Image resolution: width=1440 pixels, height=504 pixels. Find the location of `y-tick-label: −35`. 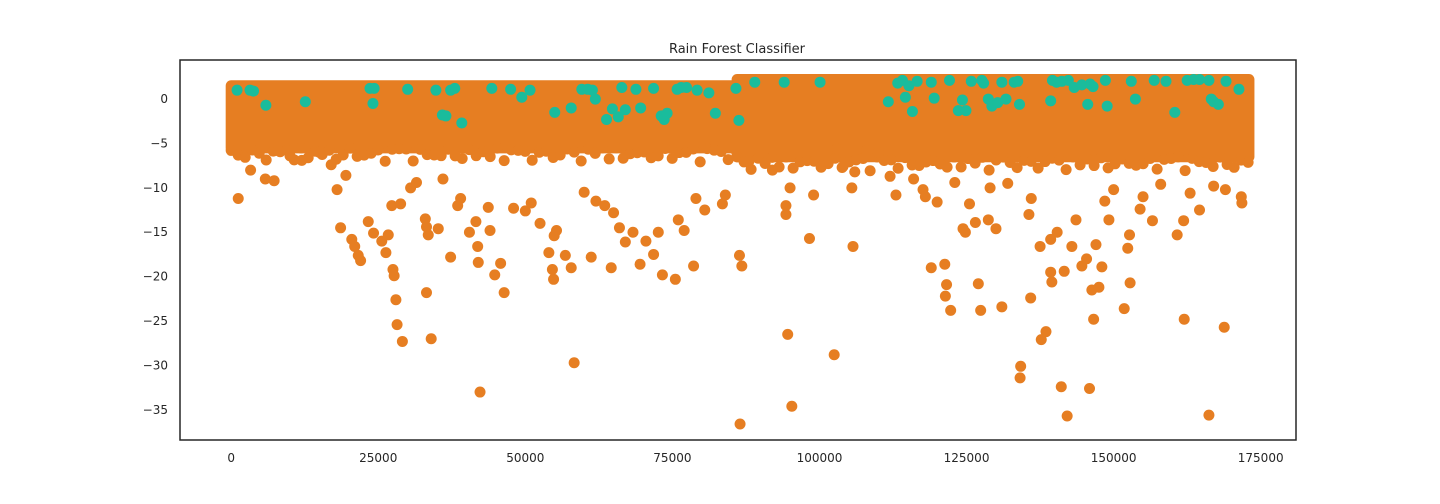

y-tick-label: −35 is located at coordinates (155, 410).